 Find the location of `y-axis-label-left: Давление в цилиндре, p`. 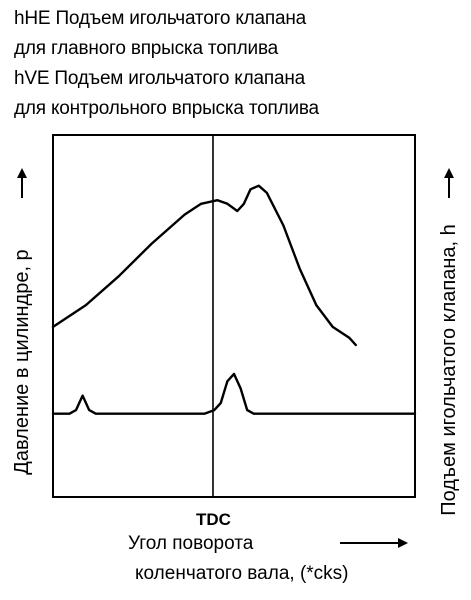

y-axis-label-left: Давление в цилиндре, p is located at coordinates (22, 362).